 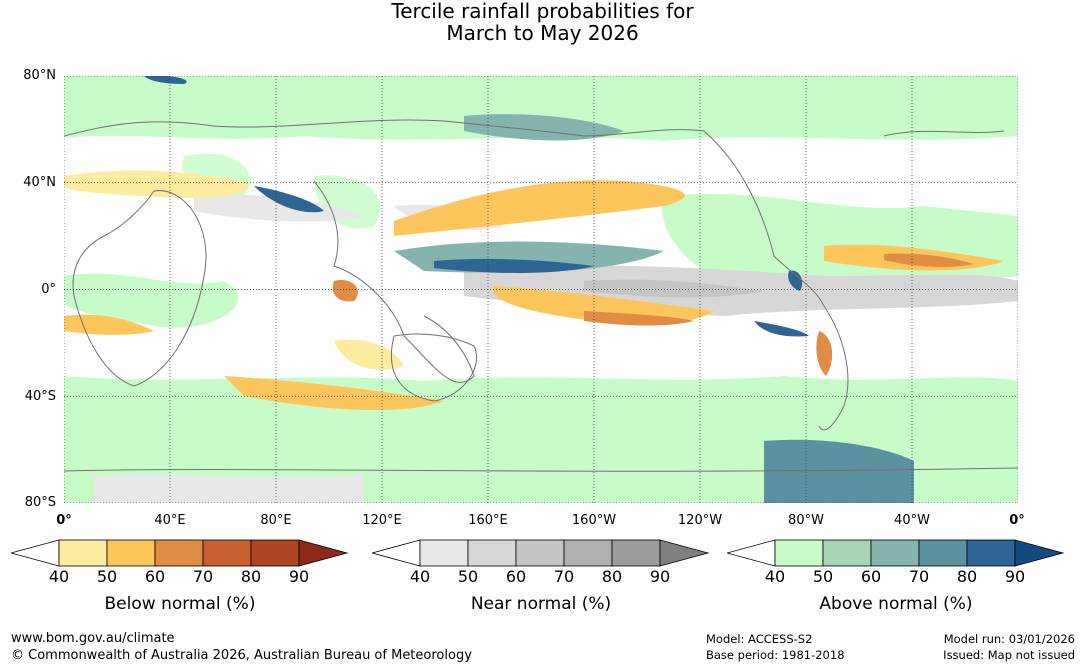 I want to click on lon-label-40e: 40°E, so click(x=170, y=520).